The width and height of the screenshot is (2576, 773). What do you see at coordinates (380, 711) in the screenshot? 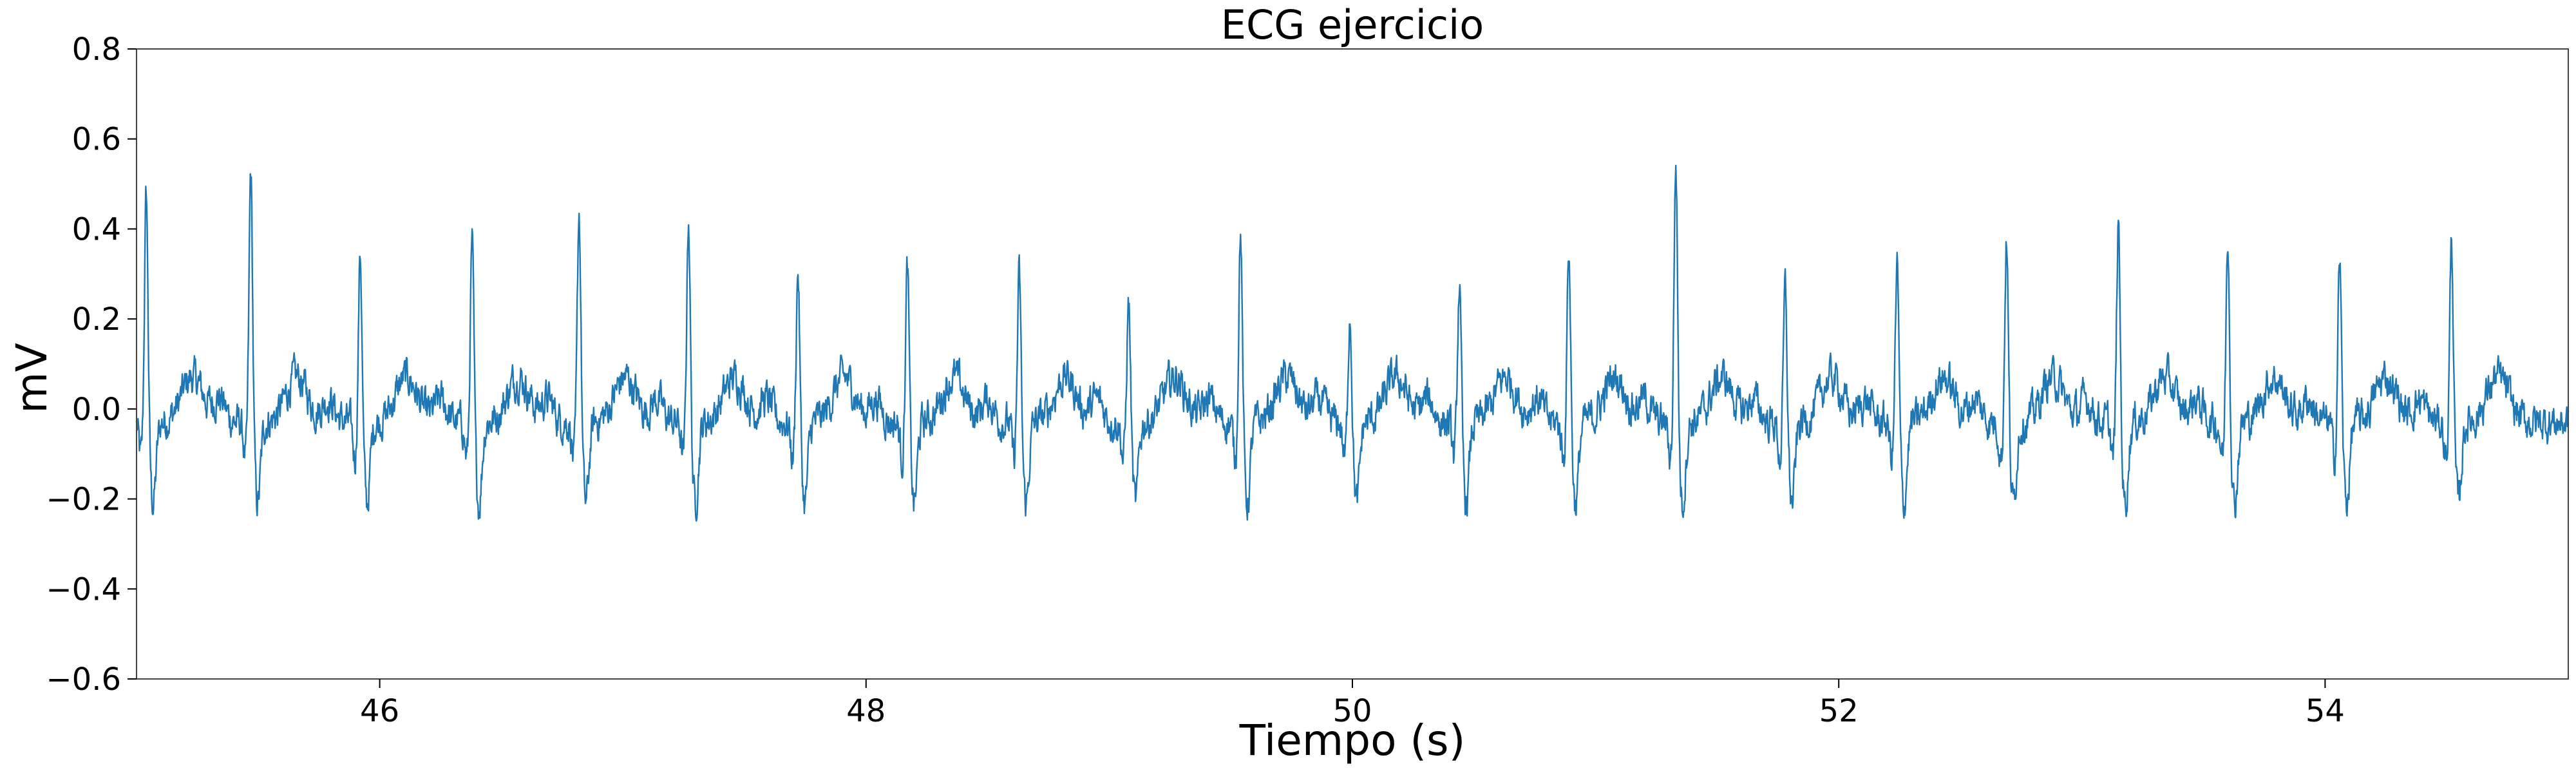
I see `x-tick-label: 46` at bounding box center [380, 711].